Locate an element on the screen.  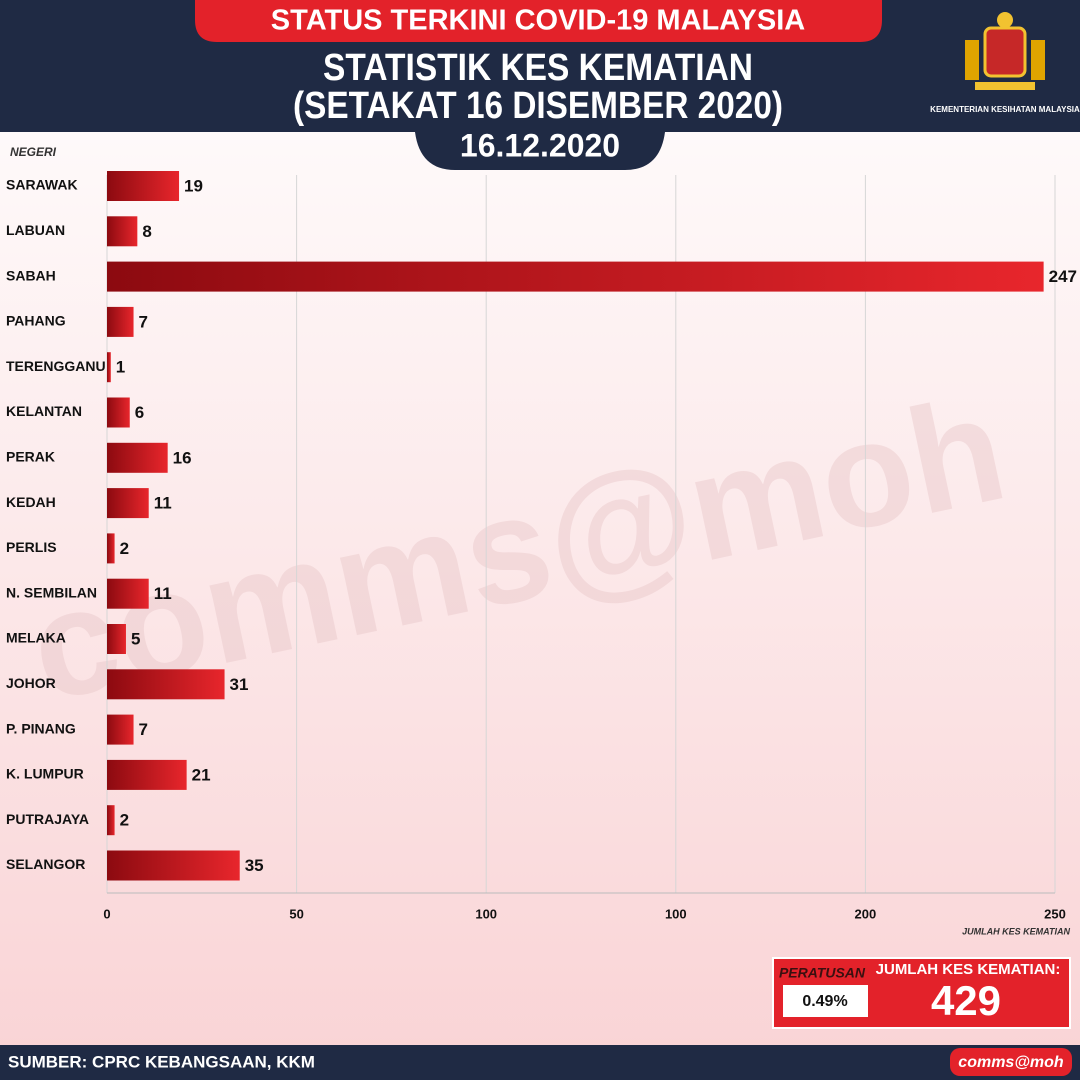
total-label: JUMLAH KES KEMATIAN: is located at coordinates (968, 969).